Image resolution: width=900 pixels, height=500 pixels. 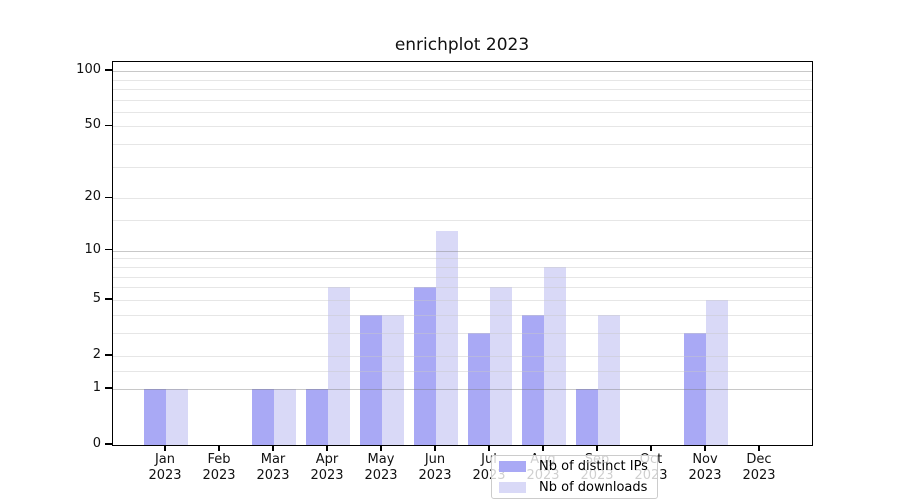 I want to click on y-tick-label: 0, so click(x=96, y=443).